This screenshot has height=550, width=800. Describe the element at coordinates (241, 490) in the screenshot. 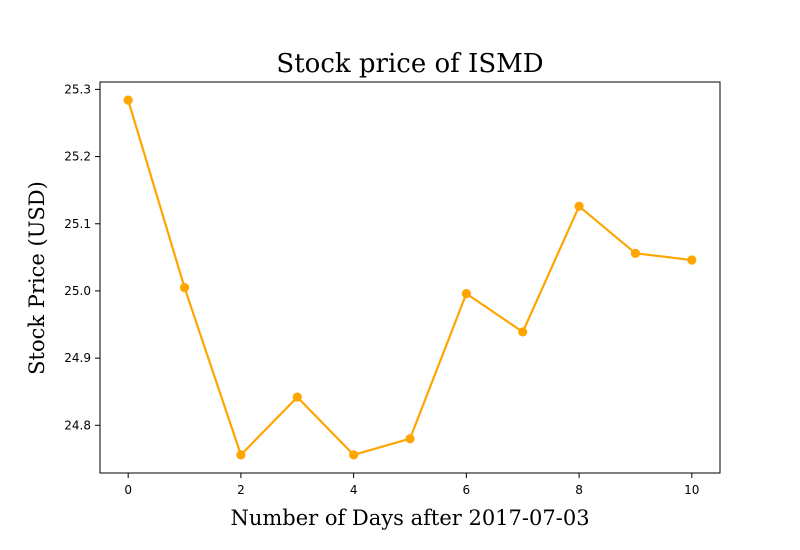

I see `x-tick-label: 2` at that location.